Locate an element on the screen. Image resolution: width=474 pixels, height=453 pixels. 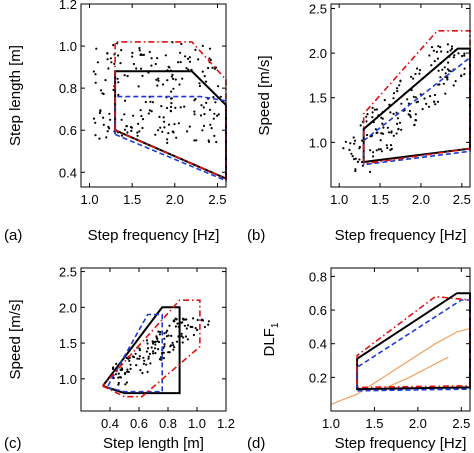
y-tick-label: 1.0 is located at coordinates (318, 142).